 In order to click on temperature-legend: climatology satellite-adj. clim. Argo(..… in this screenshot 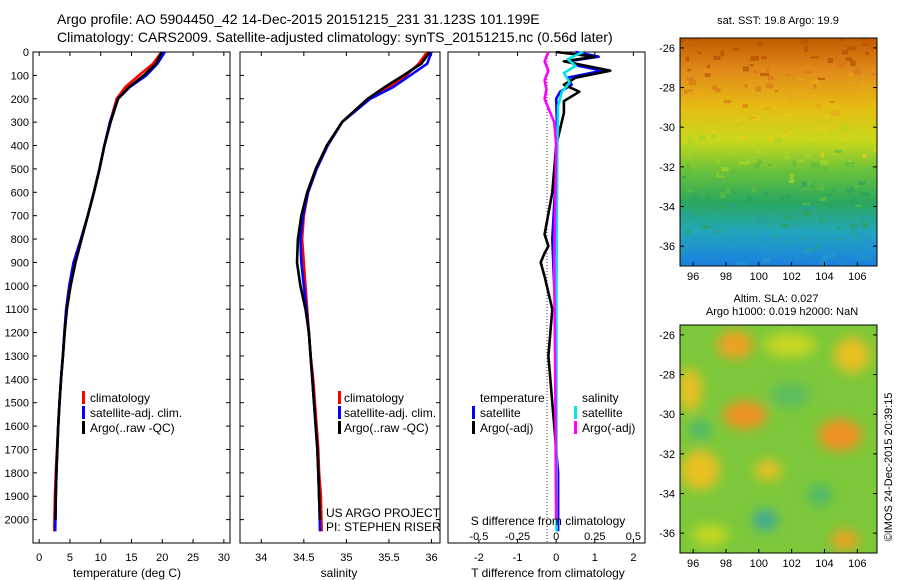, I will do `click(132, 413)`.